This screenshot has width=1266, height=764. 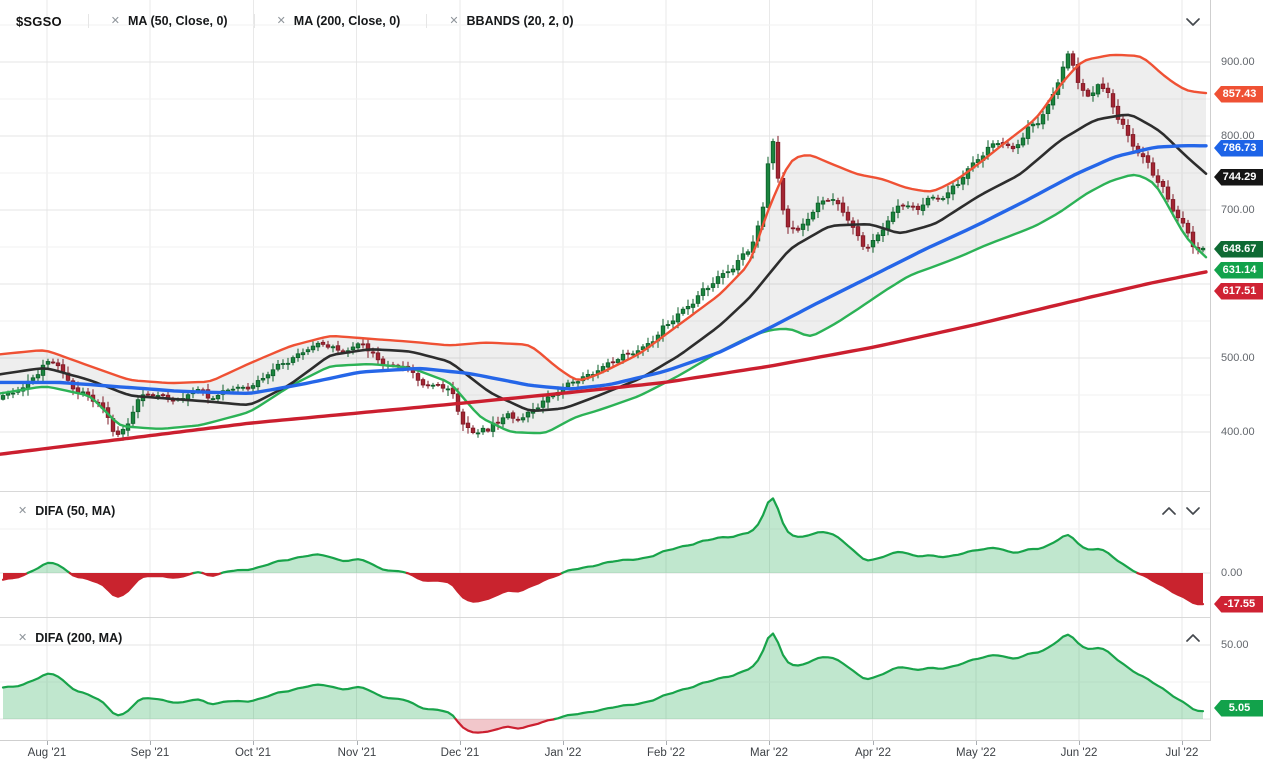 I want to click on month-label: Jul '22, so click(x=1182, y=753).